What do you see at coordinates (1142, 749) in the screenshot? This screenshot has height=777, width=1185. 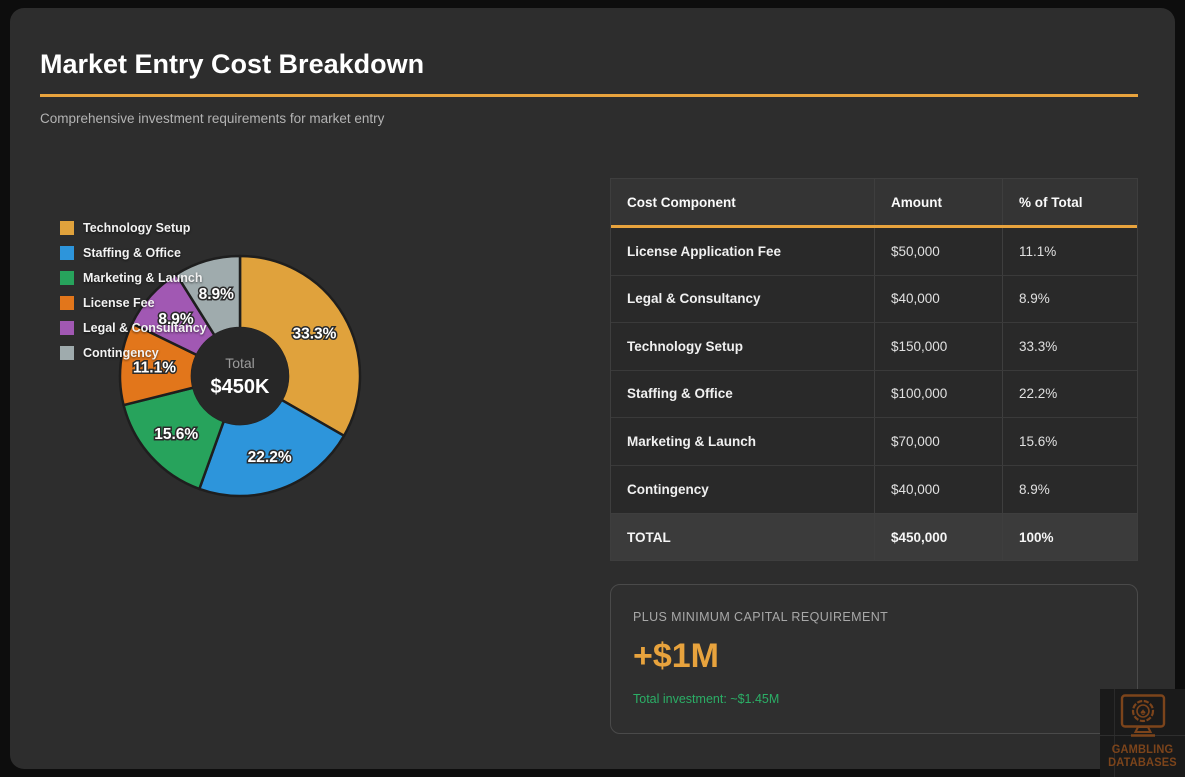 I see `watermark-line1: GAMBLING` at bounding box center [1142, 749].